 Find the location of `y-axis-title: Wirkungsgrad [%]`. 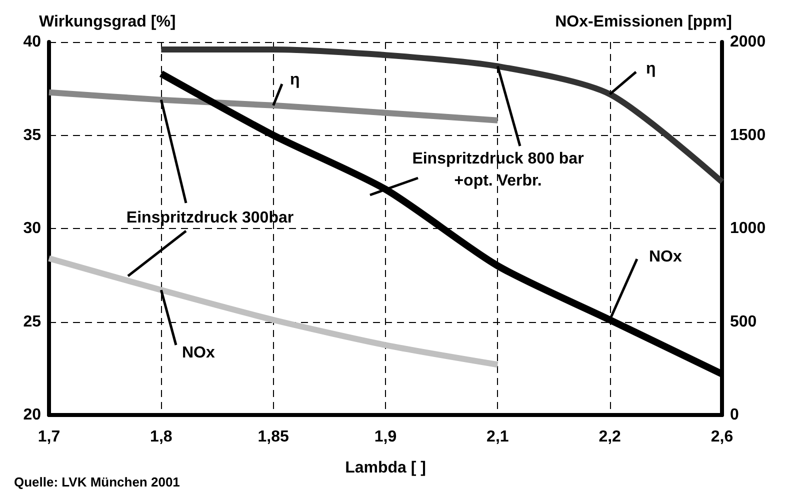

y-axis-title: Wirkungsgrad [%] is located at coordinates (107, 22).